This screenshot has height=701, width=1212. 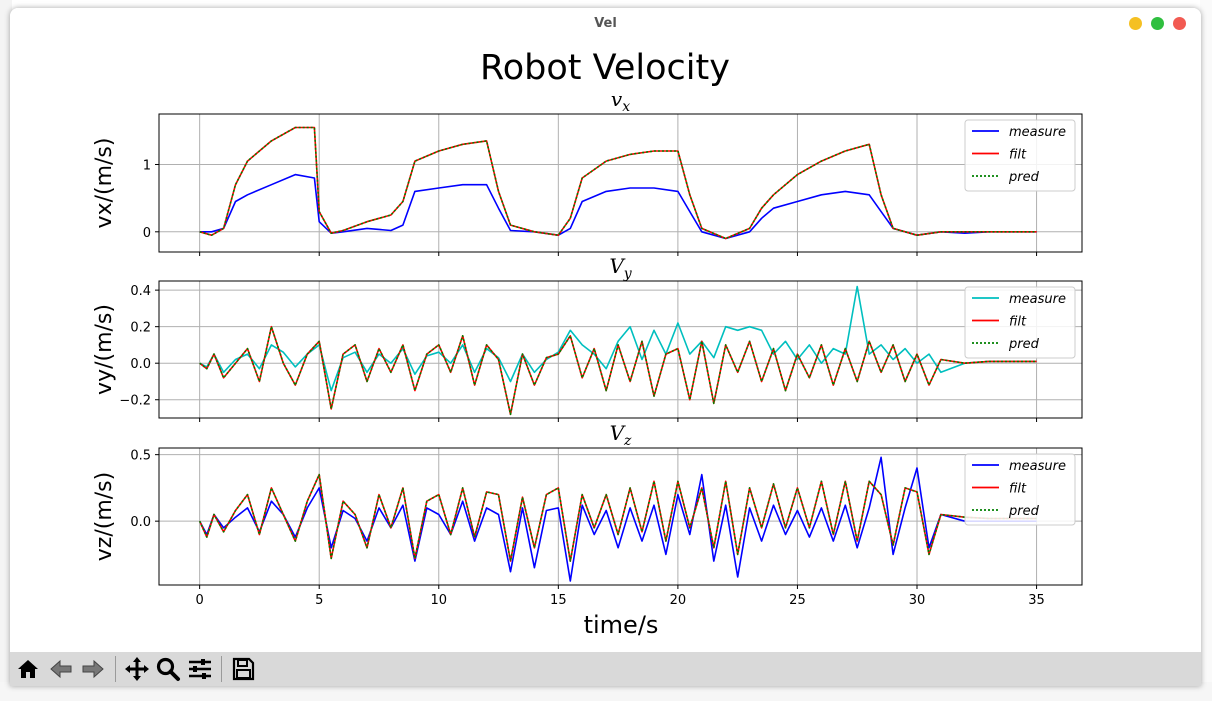 I want to click on back-button, so click(x=61, y=669).